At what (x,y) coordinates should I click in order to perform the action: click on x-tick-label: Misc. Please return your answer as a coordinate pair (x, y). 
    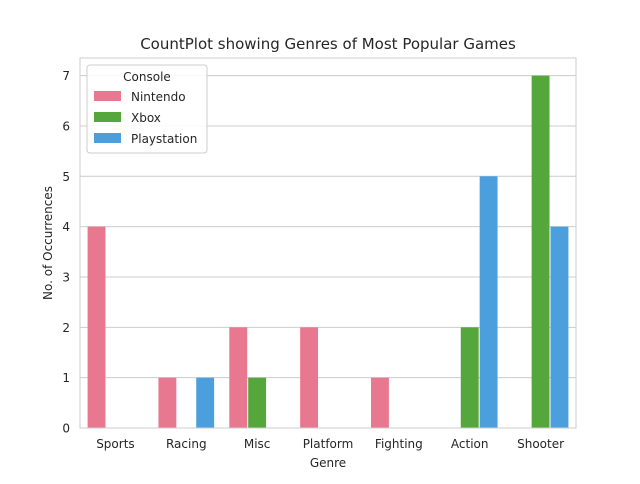
    Looking at the image, I should click on (257, 444).